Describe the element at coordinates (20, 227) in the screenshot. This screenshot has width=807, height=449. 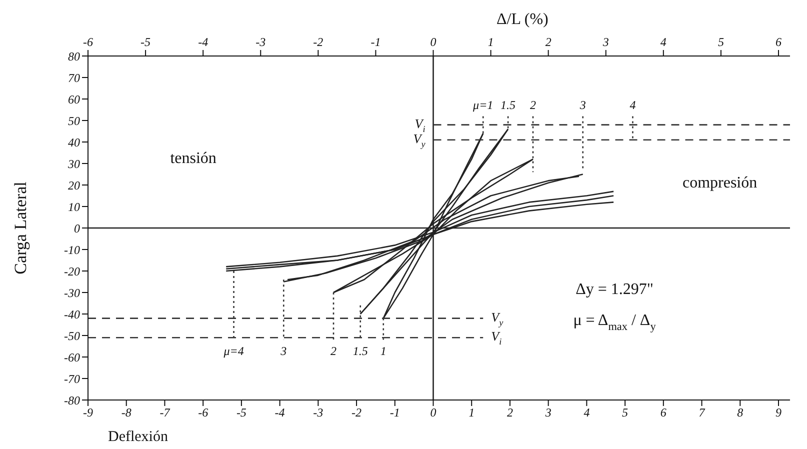
I see `y-axis-title: Carga Lateral` at that location.